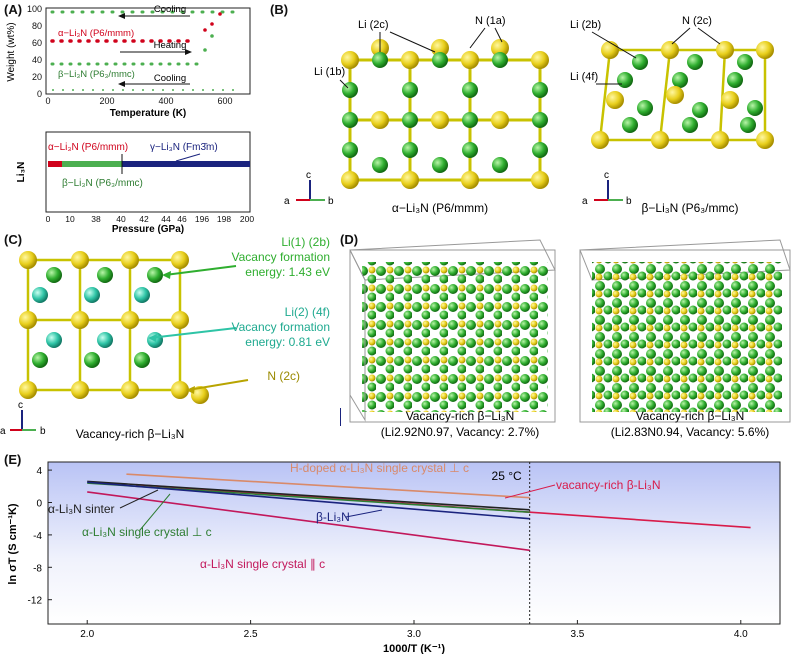 The height and width of the screenshot is (654, 800). I want to click on series-label-alpha-parallel: α-Li₃N single crystal ∥ c, so click(262, 564).